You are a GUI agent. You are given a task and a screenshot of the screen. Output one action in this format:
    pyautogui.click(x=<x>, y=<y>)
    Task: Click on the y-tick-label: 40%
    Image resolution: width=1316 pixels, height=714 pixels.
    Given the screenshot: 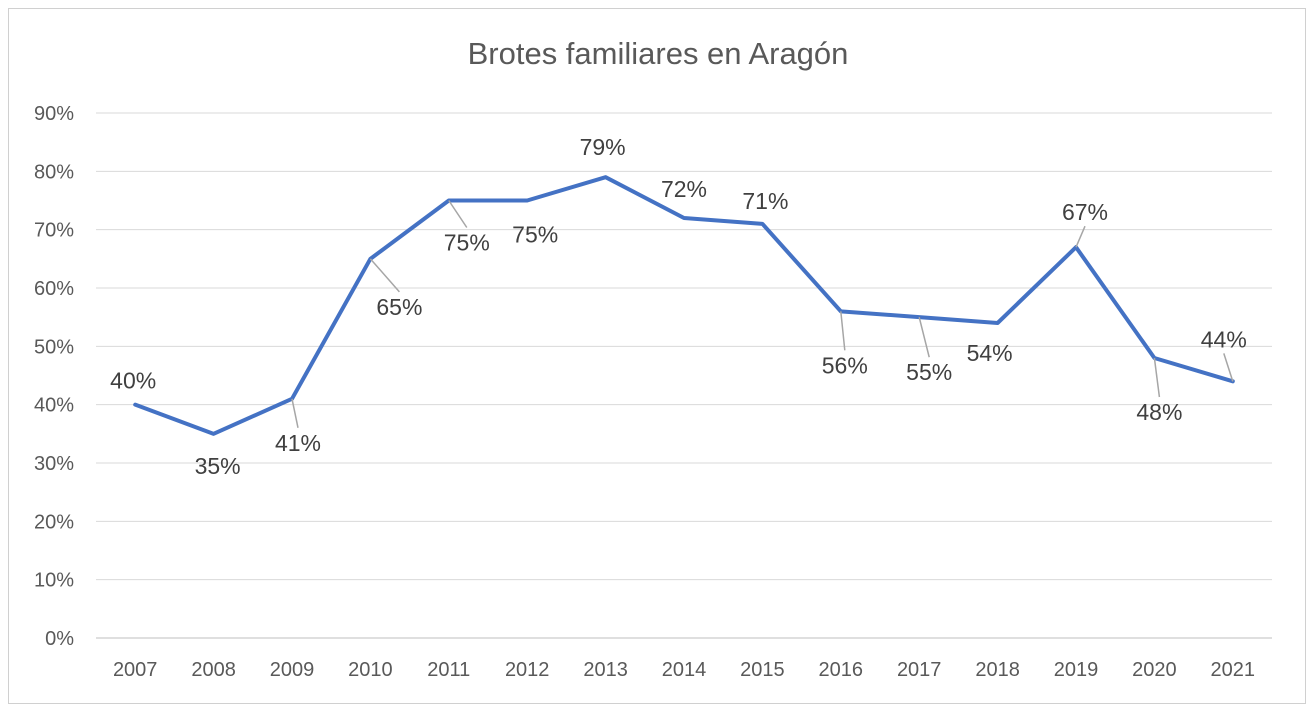 What is the action you would take?
    pyautogui.click(x=54, y=406)
    